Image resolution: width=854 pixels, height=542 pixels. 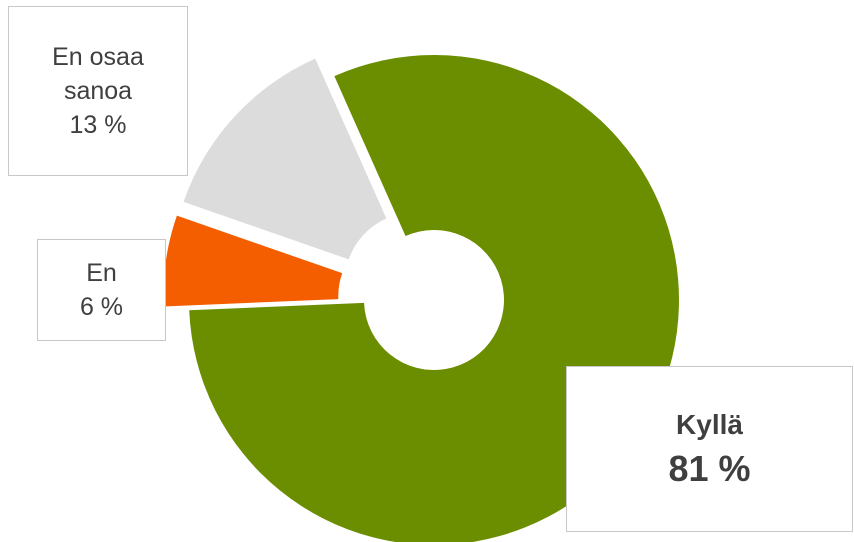 I want to click on label-kylla: Kyllä 81 %, so click(x=709, y=449).